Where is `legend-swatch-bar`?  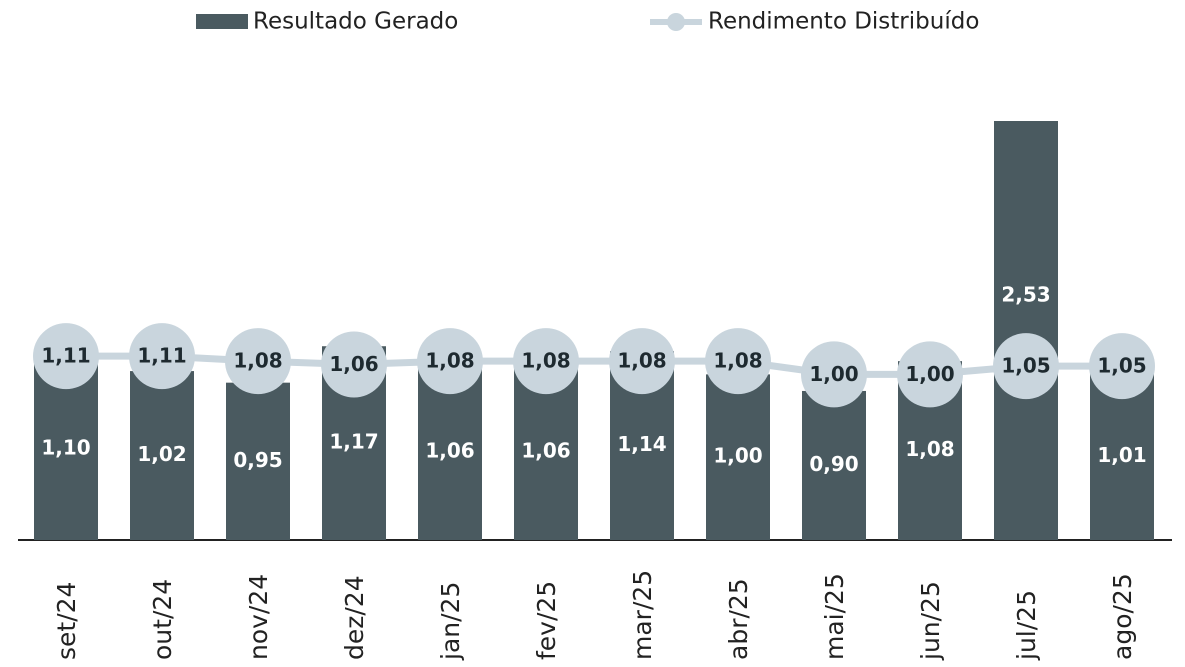 legend-swatch-bar is located at coordinates (222, 21).